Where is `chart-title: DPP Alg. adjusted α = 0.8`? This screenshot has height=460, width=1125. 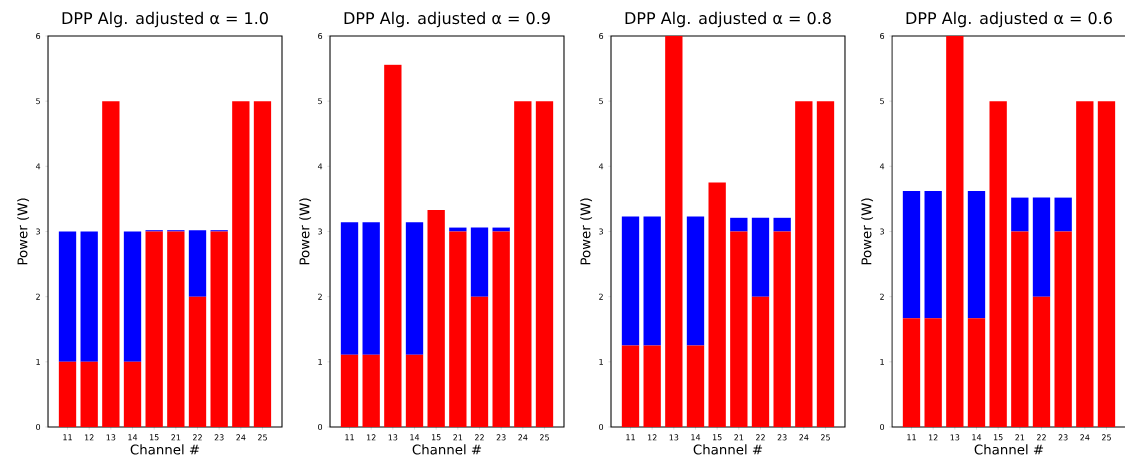
chart-title: DPP Alg. adjusted α = 0.8 is located at coordinates (728, 19).